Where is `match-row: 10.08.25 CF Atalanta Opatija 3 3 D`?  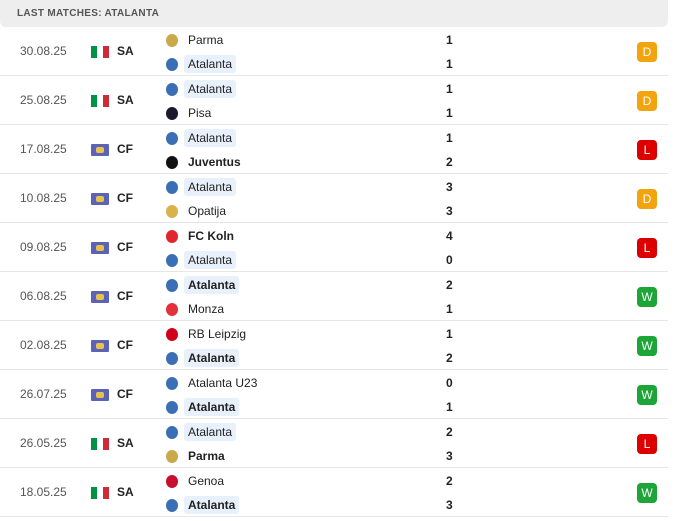
match-row: 10.08.25 CF Atalanta Opatija 3 3 D is located at coordinates (334, 198).